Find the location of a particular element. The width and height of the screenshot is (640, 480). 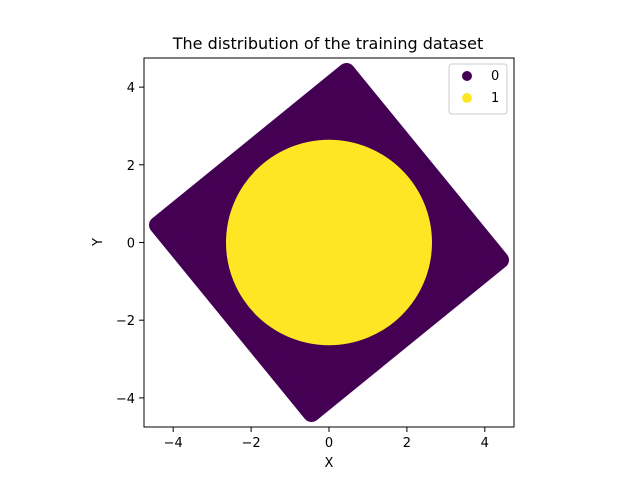

y-tick-label: 0 is located at coordinates (131, 244).